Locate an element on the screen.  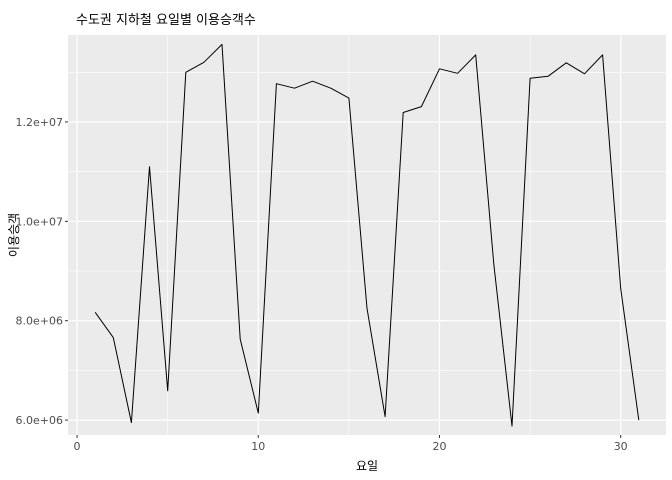
y-tick-label: 8.0e+06 is located at coordinates (39, 321).